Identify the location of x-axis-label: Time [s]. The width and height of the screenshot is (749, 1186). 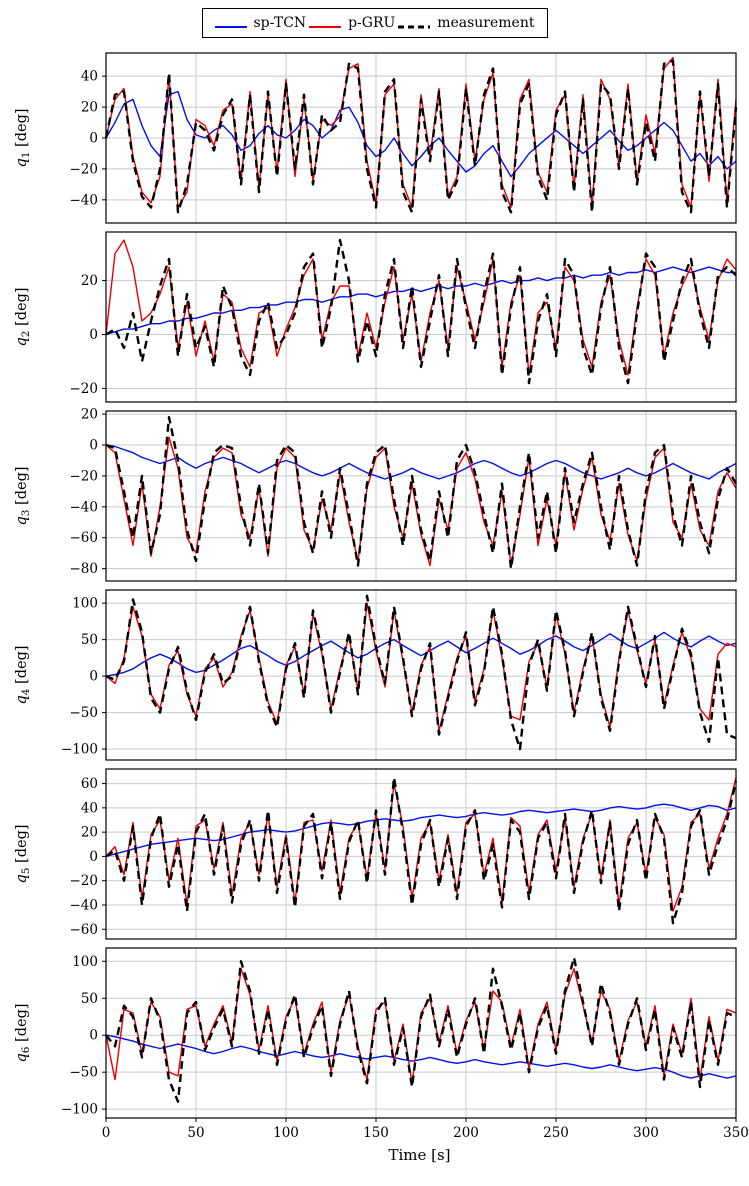
(419, 1155).